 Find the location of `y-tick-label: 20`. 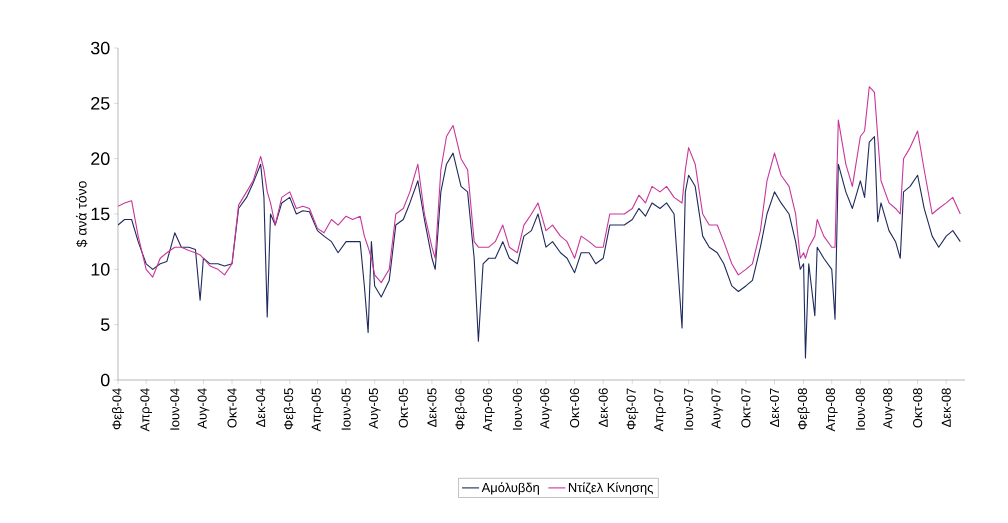

y-tick-label: 20 is located at coordinates (100, 159).